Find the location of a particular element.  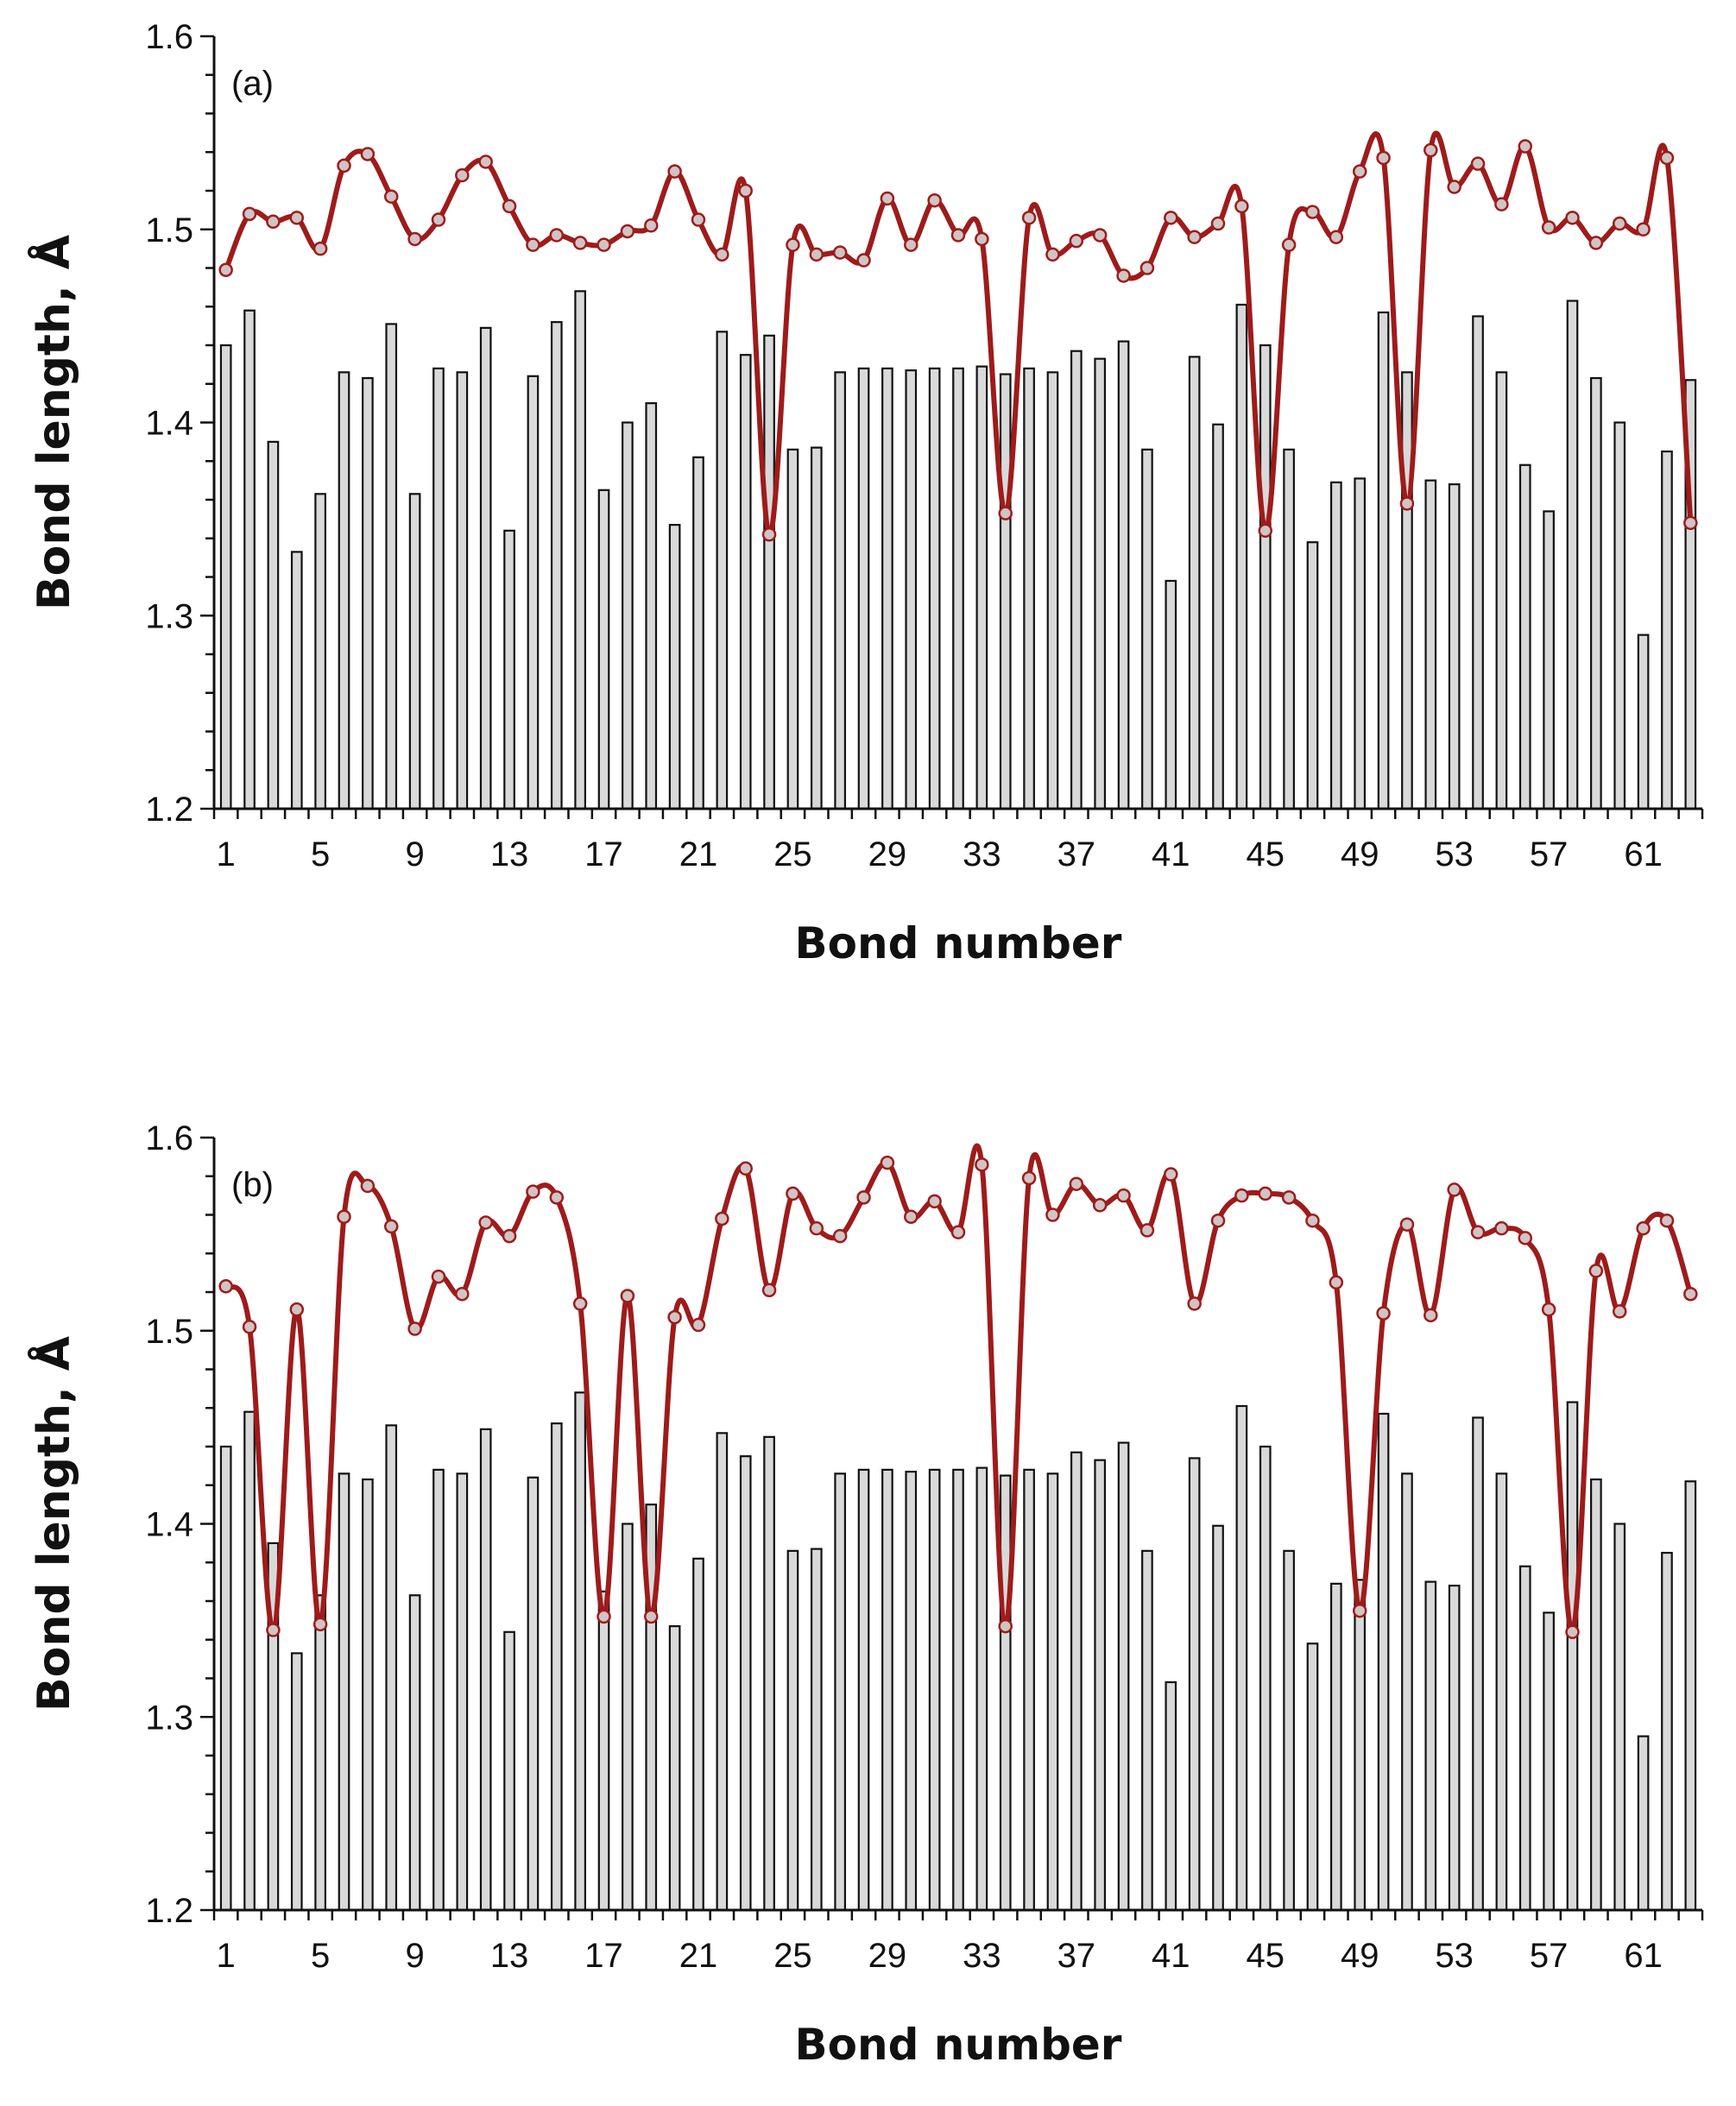

y-tick-label: 1.6 is located at coordinates (169, 37).